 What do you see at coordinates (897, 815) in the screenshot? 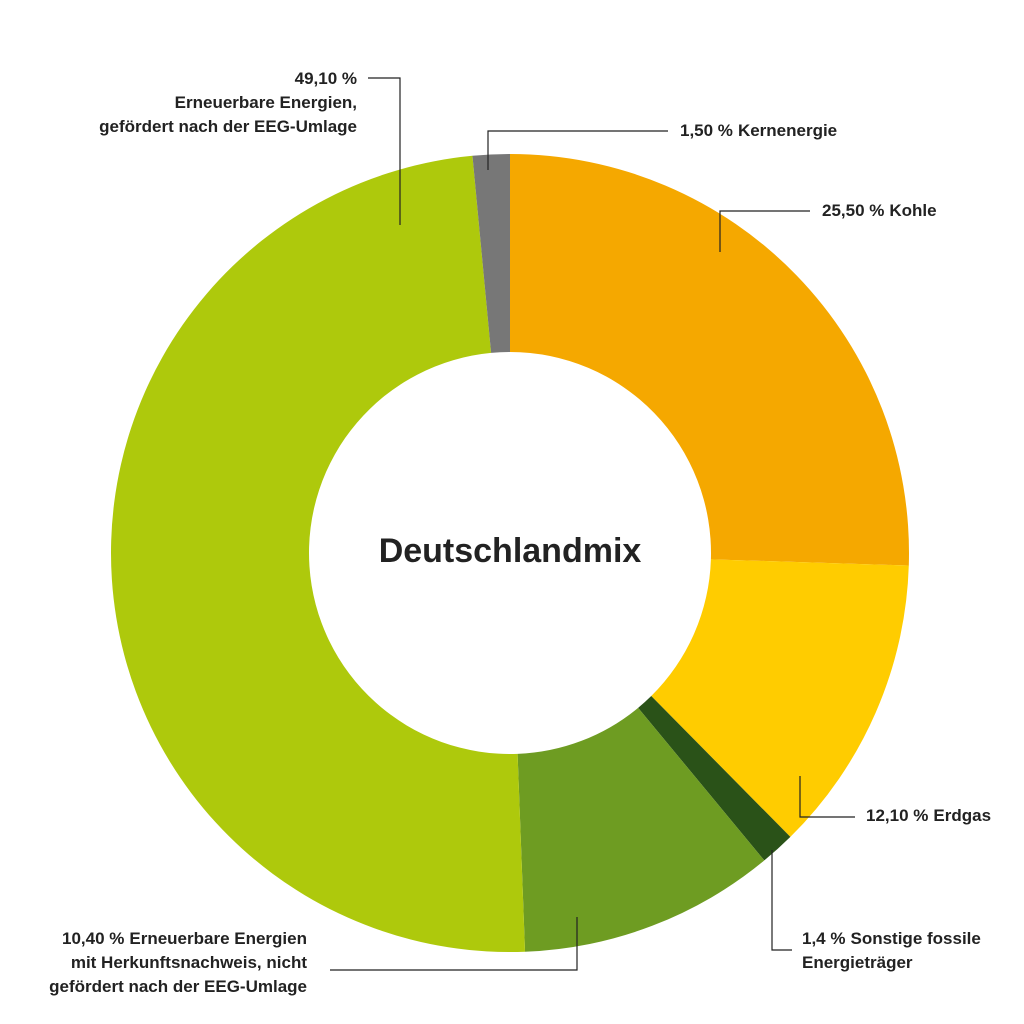
I see `value-label: 12,10 %` at bounding box center [897, 815].